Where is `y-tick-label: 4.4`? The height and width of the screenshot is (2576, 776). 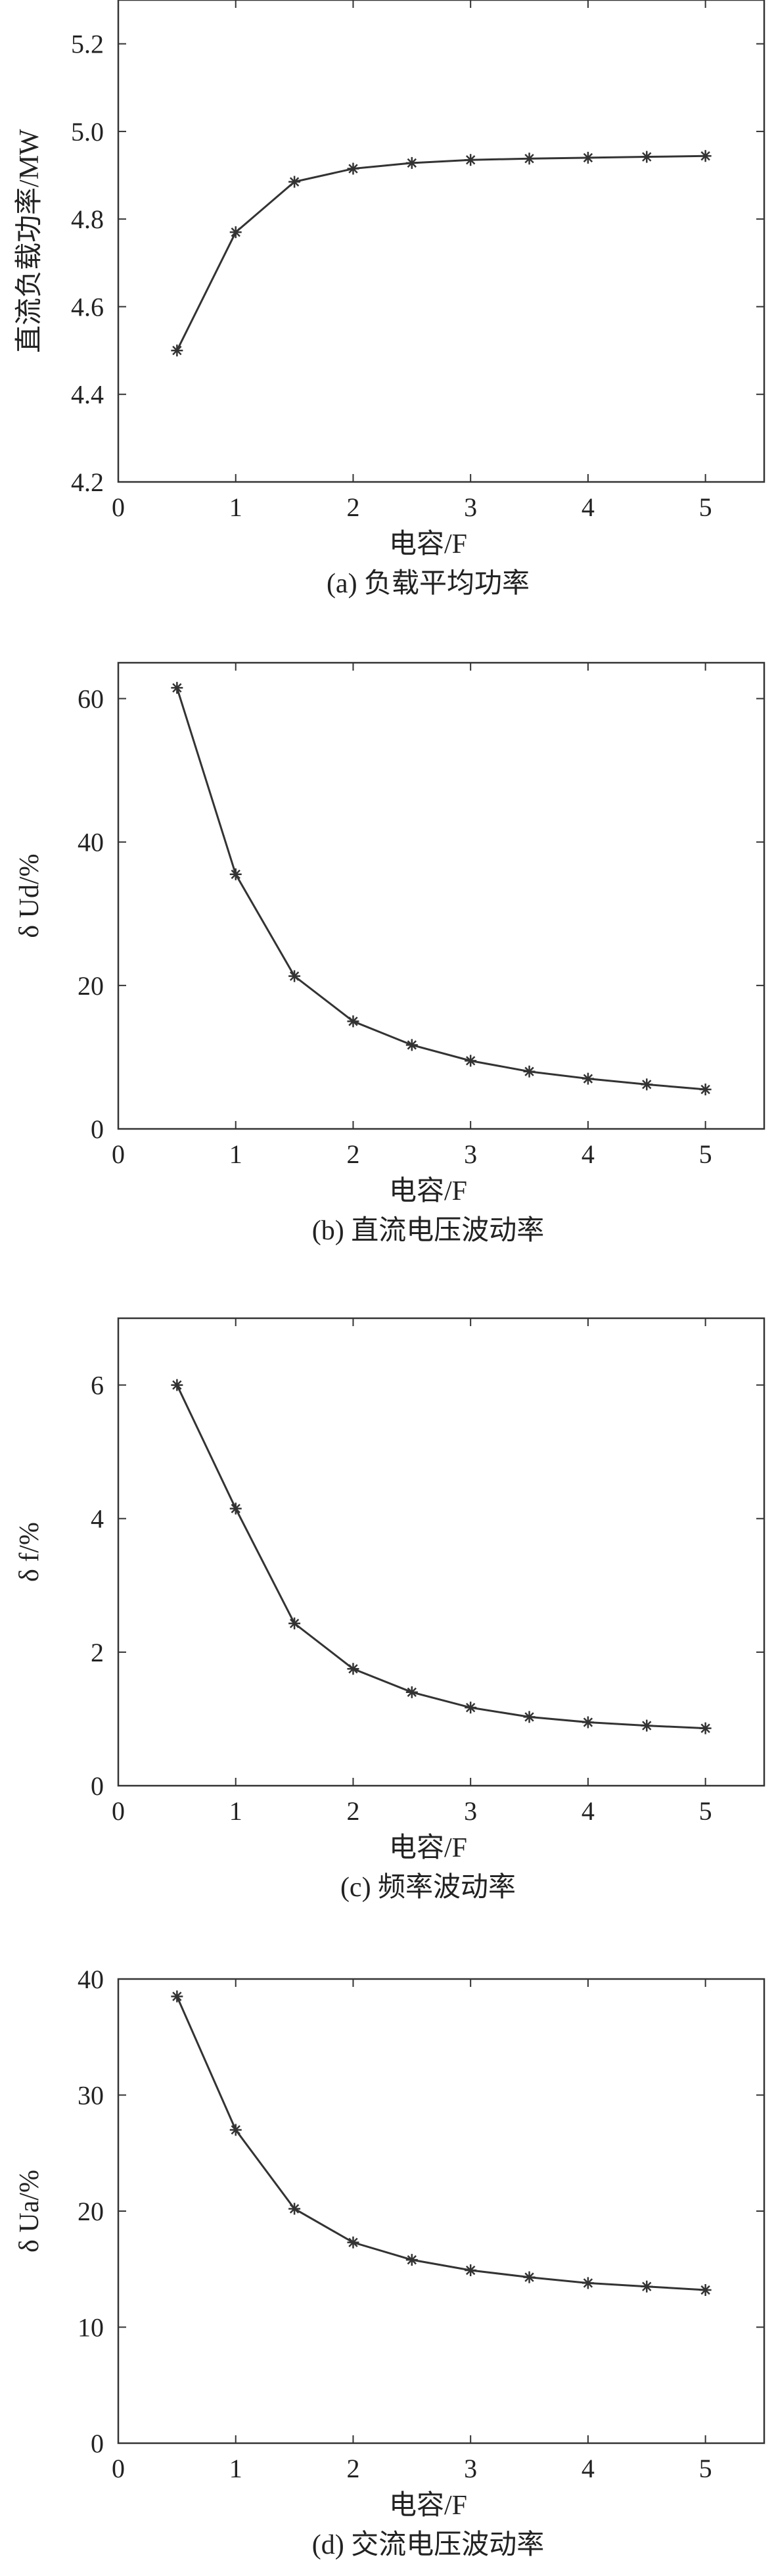
y-tick-label: 4.4 is located at coordinates (87, 395).